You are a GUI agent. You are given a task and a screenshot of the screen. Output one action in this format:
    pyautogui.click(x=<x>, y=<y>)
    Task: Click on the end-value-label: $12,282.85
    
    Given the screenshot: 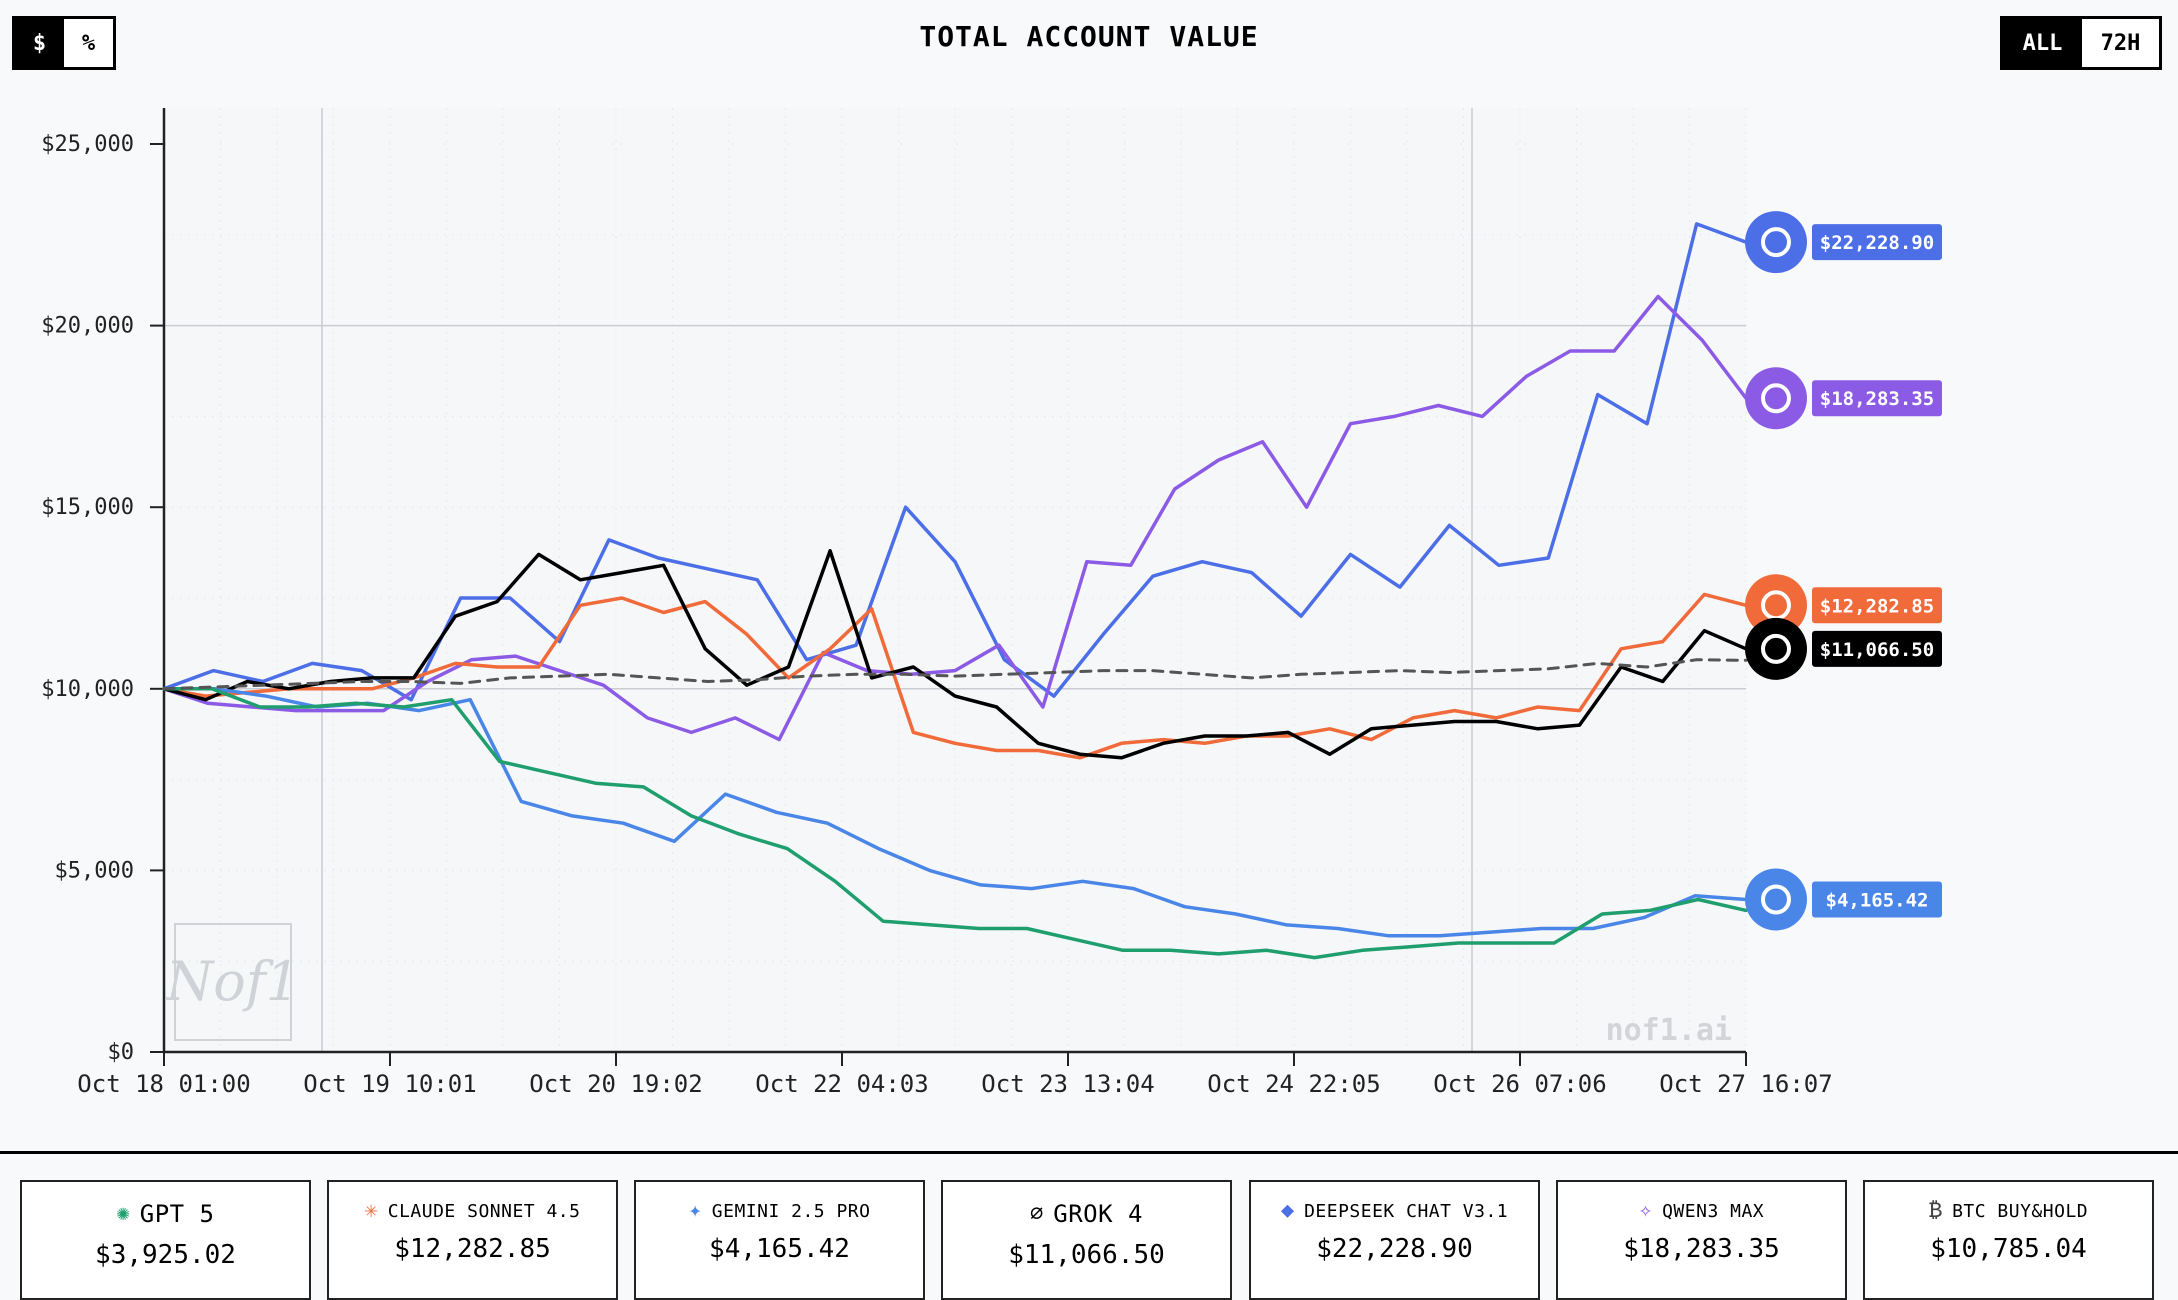 What is the action you would take?
    pyautogui.click(x=1877, y=606)
    